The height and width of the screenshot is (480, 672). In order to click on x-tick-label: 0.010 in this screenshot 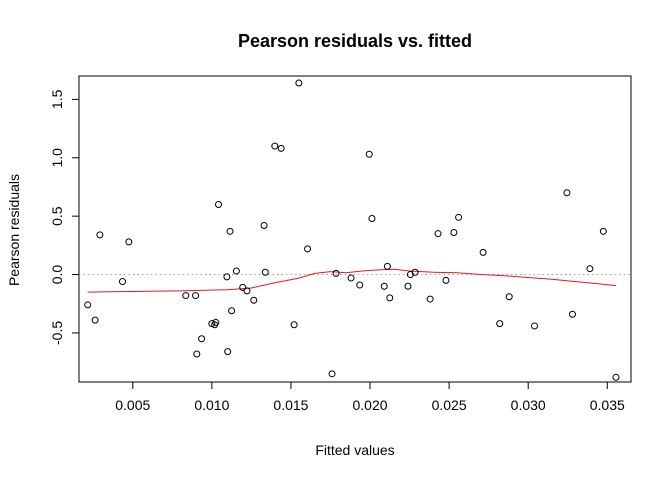, I will do `click(211, 405)`.